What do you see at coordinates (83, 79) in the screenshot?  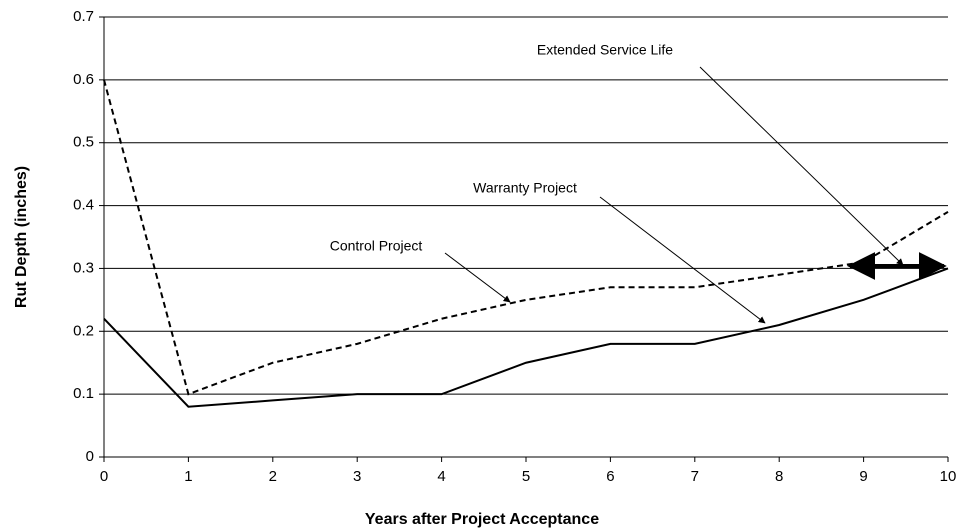 I see `y-tick-label: 0.6` at bounding box center [83, 79].